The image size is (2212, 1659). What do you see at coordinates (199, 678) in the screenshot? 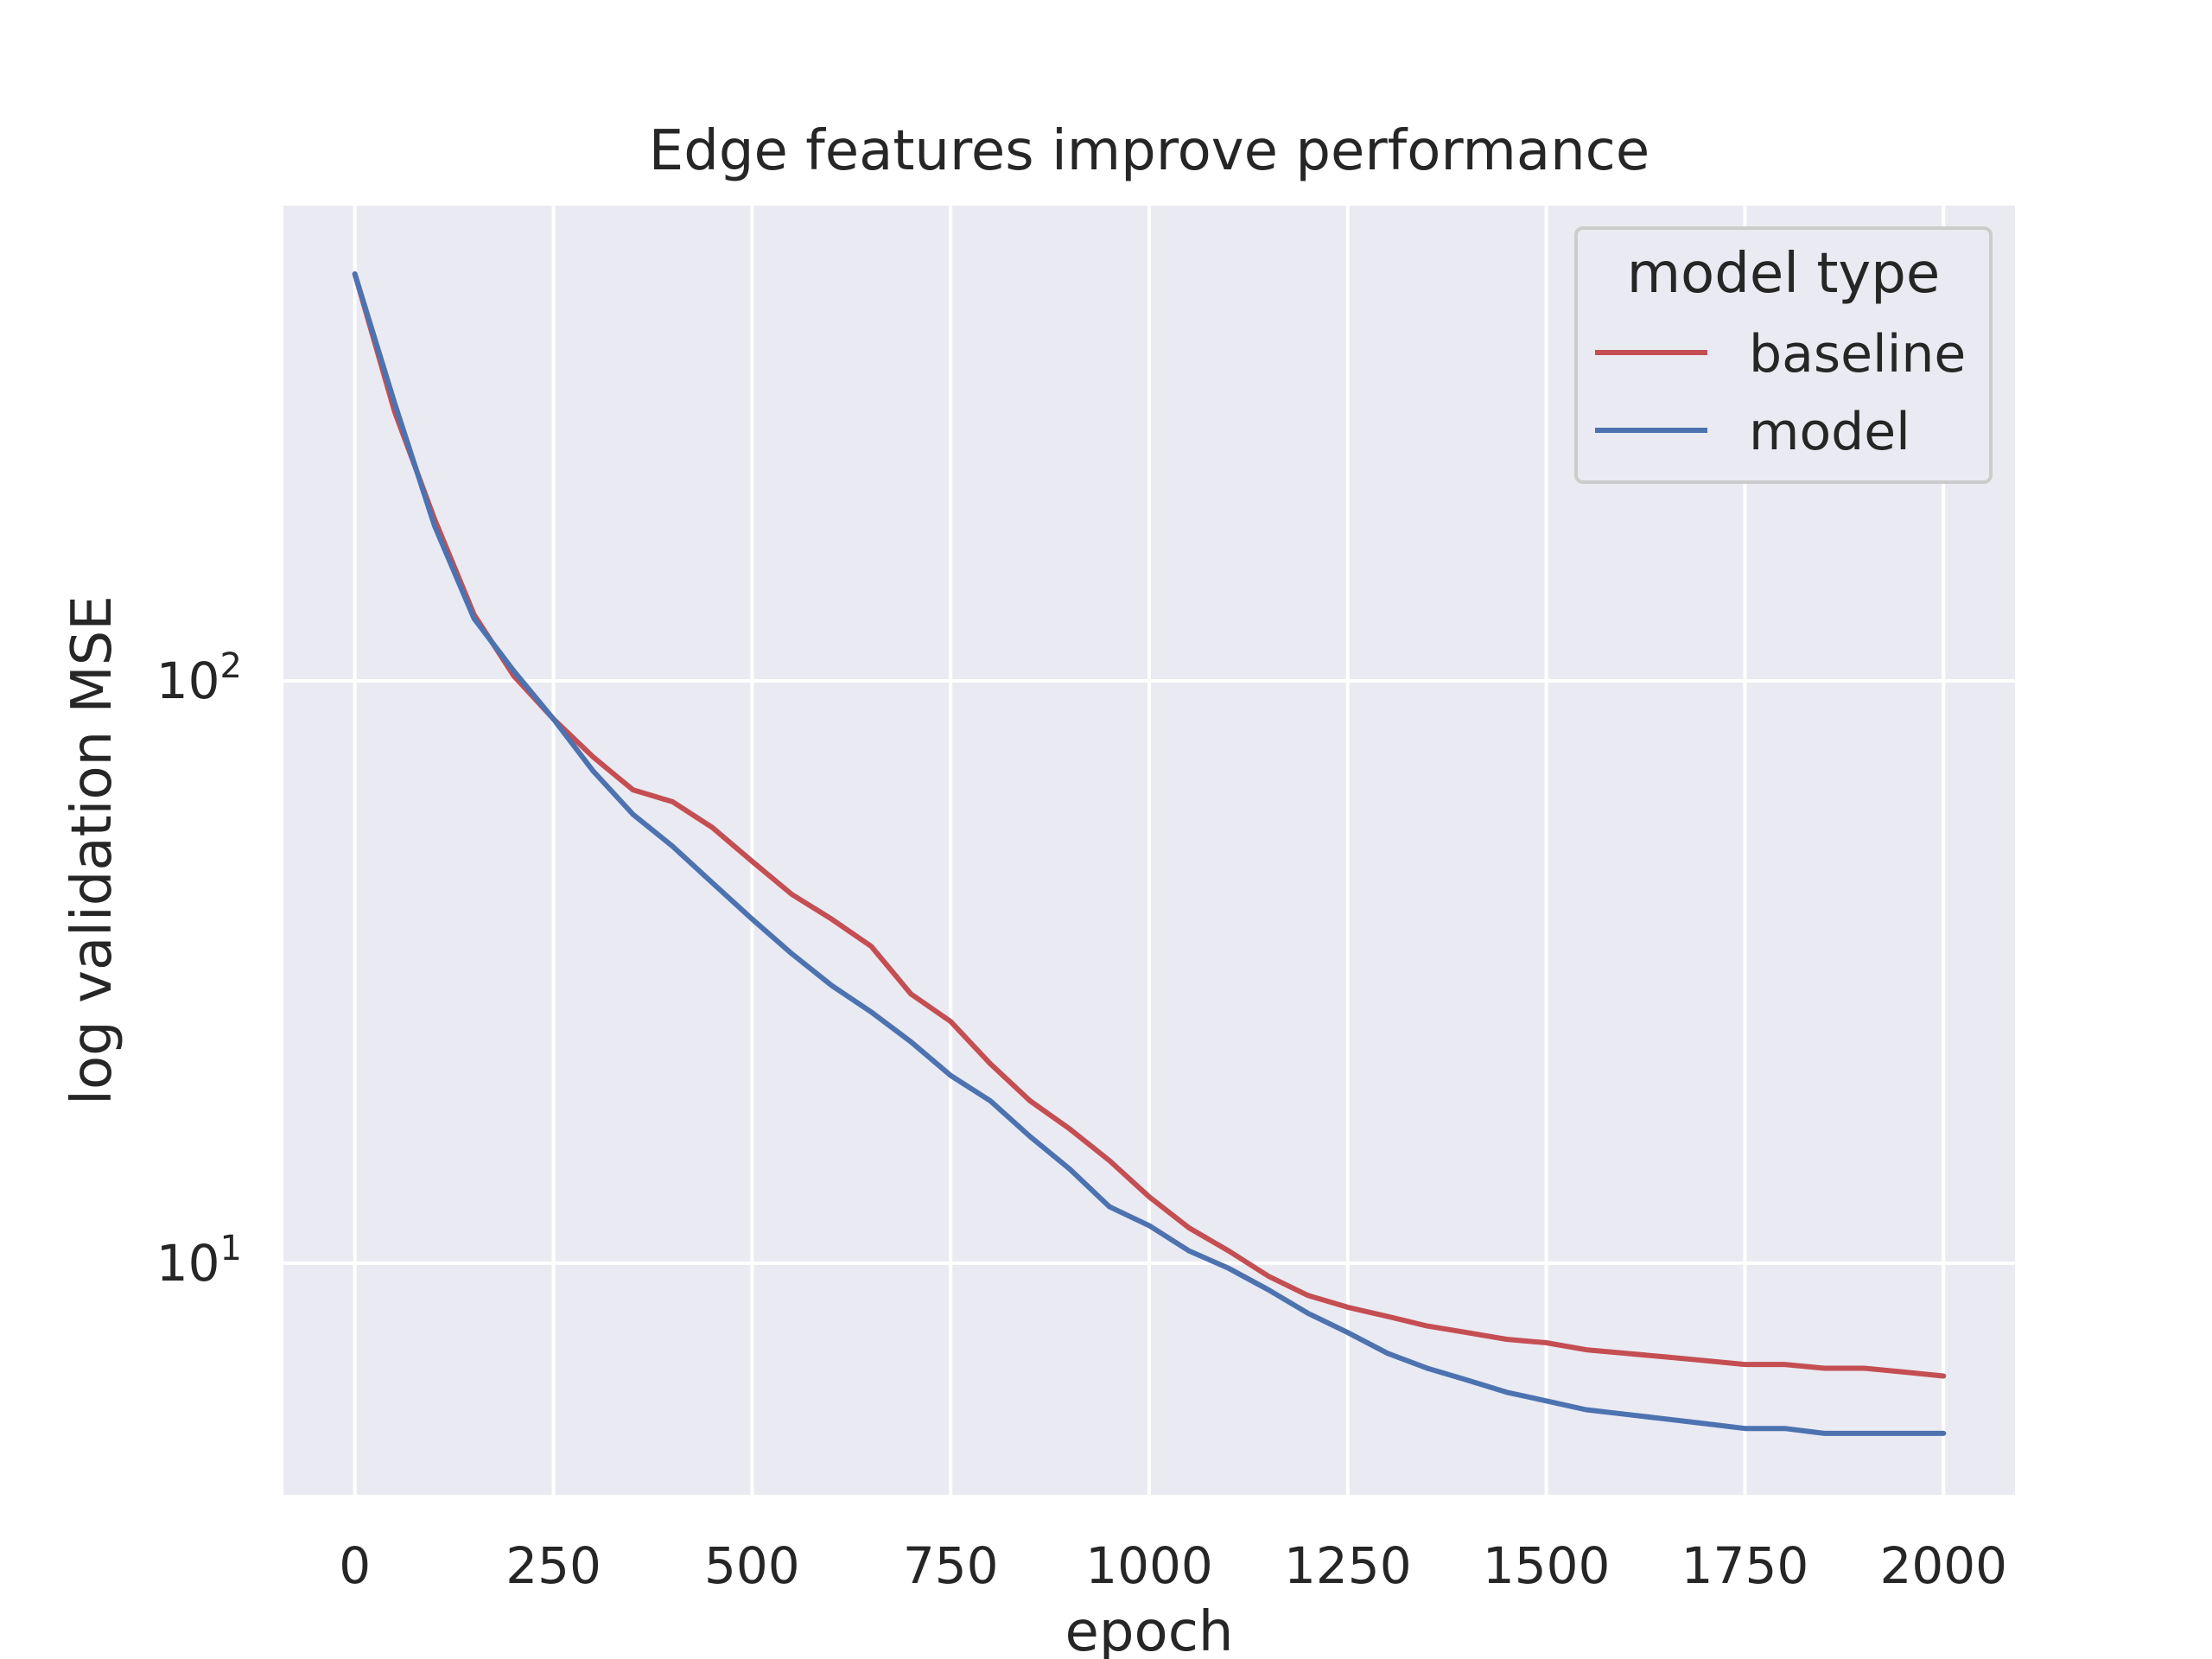
I see `y-tick-label: 10²` at bounding box center [199, 678].